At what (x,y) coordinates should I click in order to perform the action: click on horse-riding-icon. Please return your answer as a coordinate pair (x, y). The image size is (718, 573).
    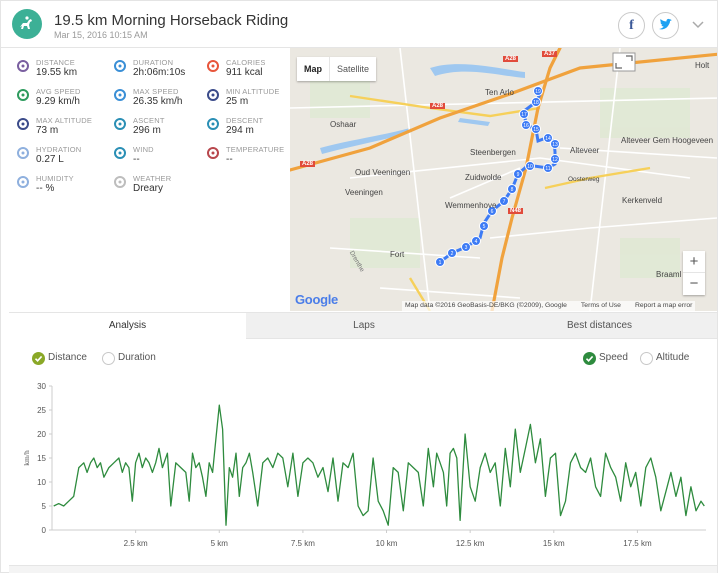
    Looking at the image, I should click on (27, 24).